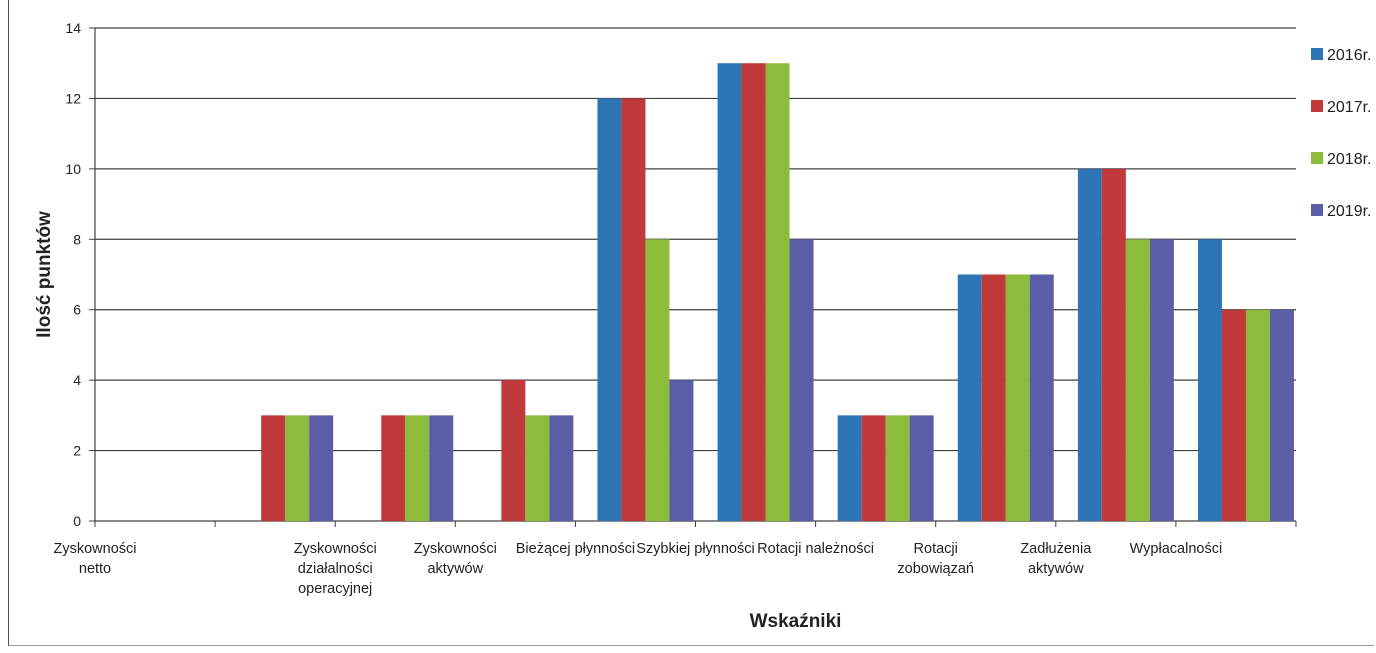 This screenshot has width=1376, height=653. Describe the element at coordinates (1349, 159) in the screenshot. I see `legend-label: 2018r.` at that location.